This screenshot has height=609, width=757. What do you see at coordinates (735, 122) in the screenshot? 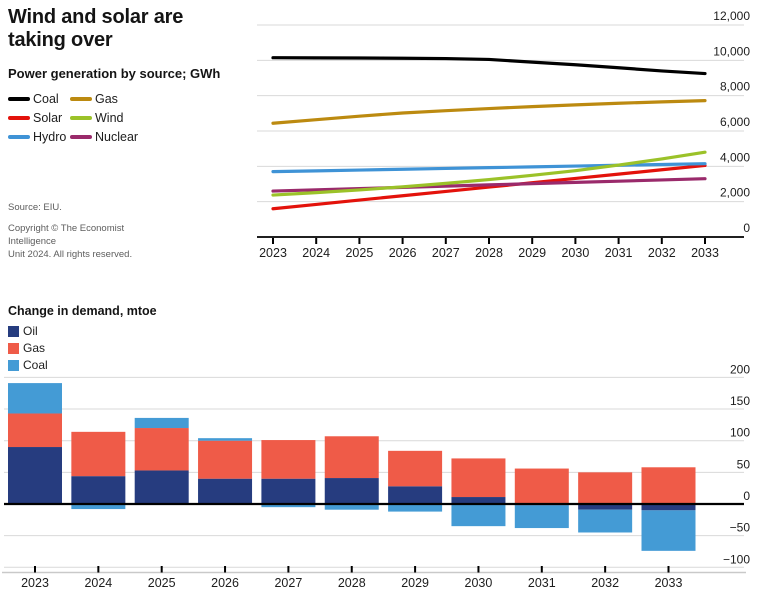
I see `y-axis-tick-label: 6,000` at bounding box center [735, 122].